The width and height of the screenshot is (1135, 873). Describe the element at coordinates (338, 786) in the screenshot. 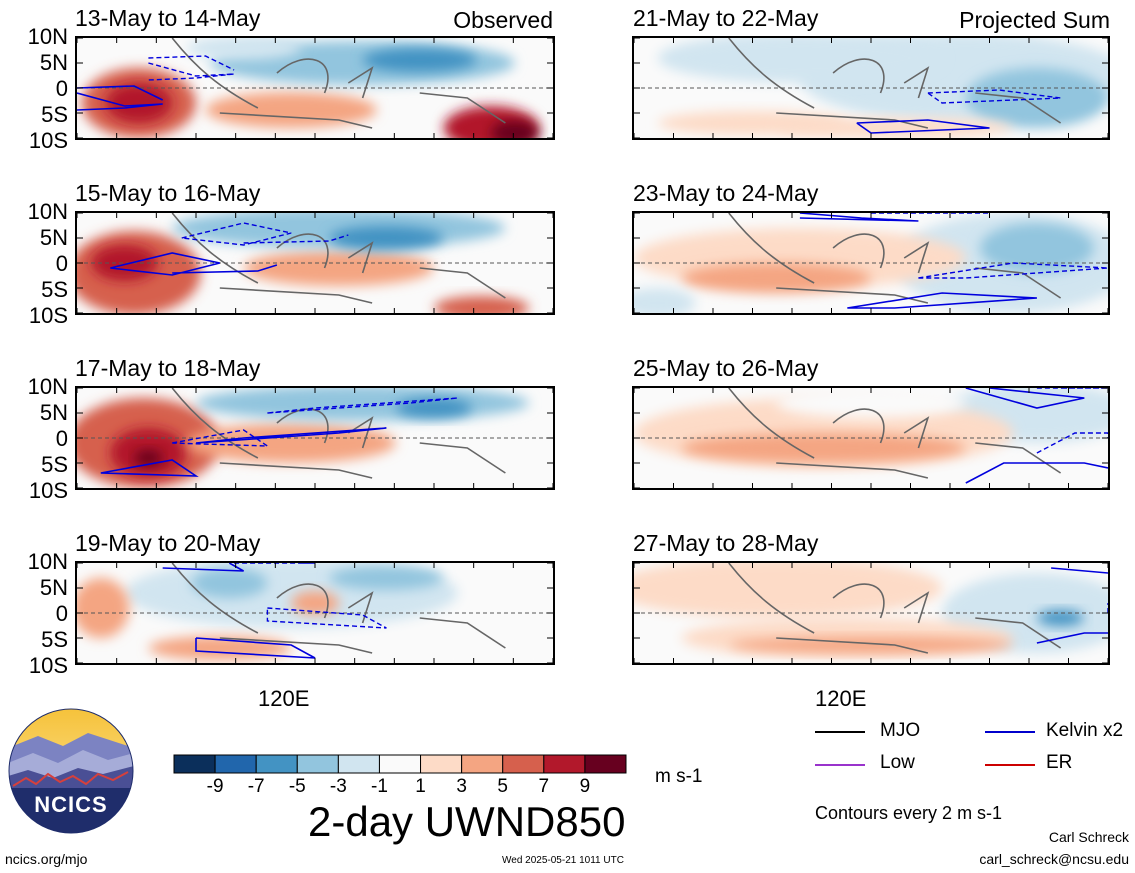

I see `colorbar-tick-label: -3` at that location.